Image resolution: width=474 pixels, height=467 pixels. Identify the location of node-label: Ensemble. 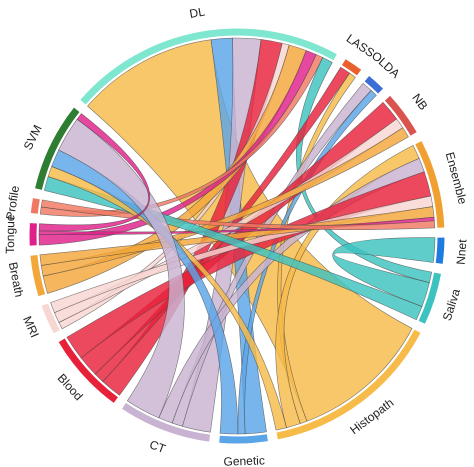
(456, 178).